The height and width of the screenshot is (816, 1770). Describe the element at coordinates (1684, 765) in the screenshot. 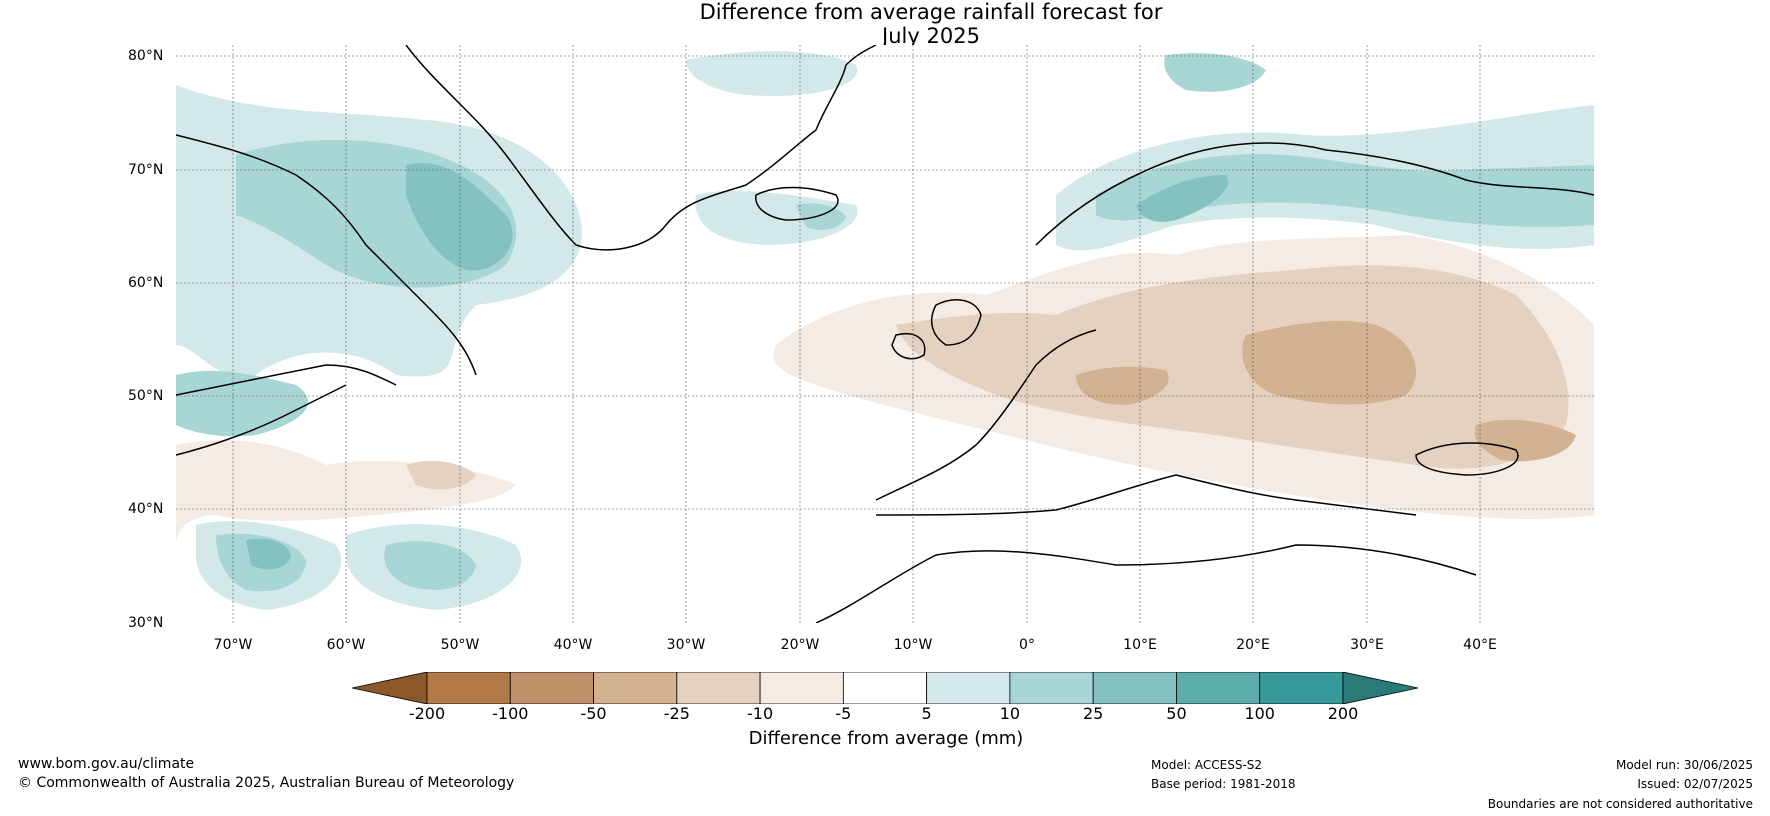

I see `footer-model-run: Model run: 30/06/2025` at that location.